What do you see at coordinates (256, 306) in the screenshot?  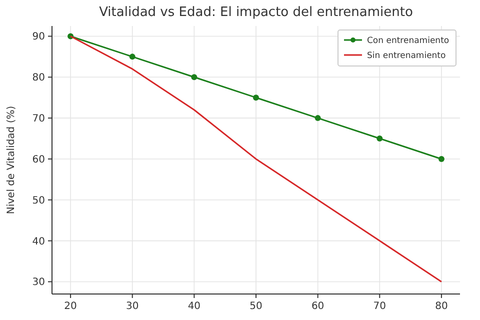 I see `x-tick-label: 50` at bounding box center [256, 306].